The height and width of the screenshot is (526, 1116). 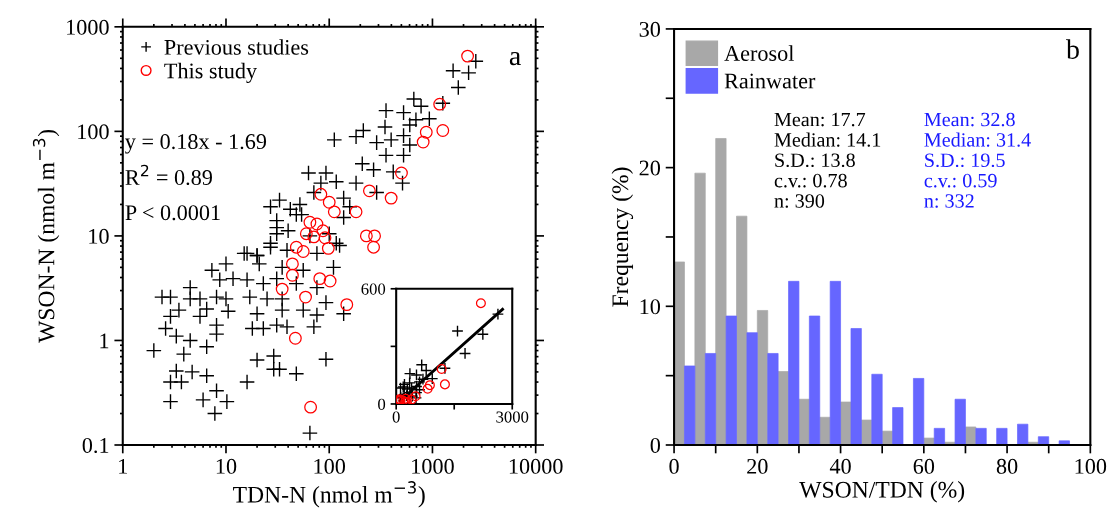 What do you see at coordinates (650, 168) in the screenshot?
I see `y-tick-label: 20` at bounding box center [650, 168].